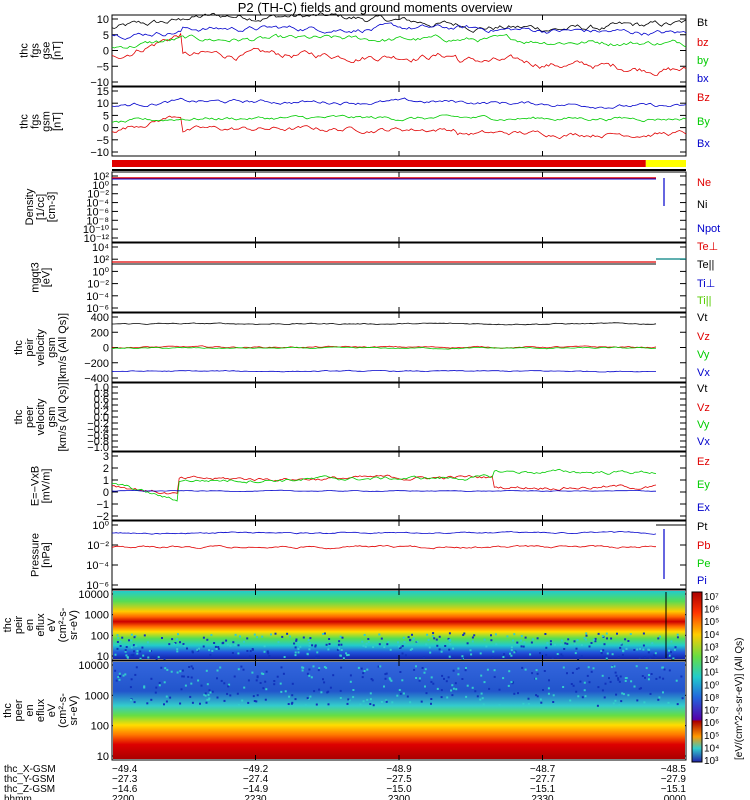  What do you see at coordinates (98, 195) in the screenshot?
I see `y-tick-label: 10⁻²` at bounding box center [98, 195].